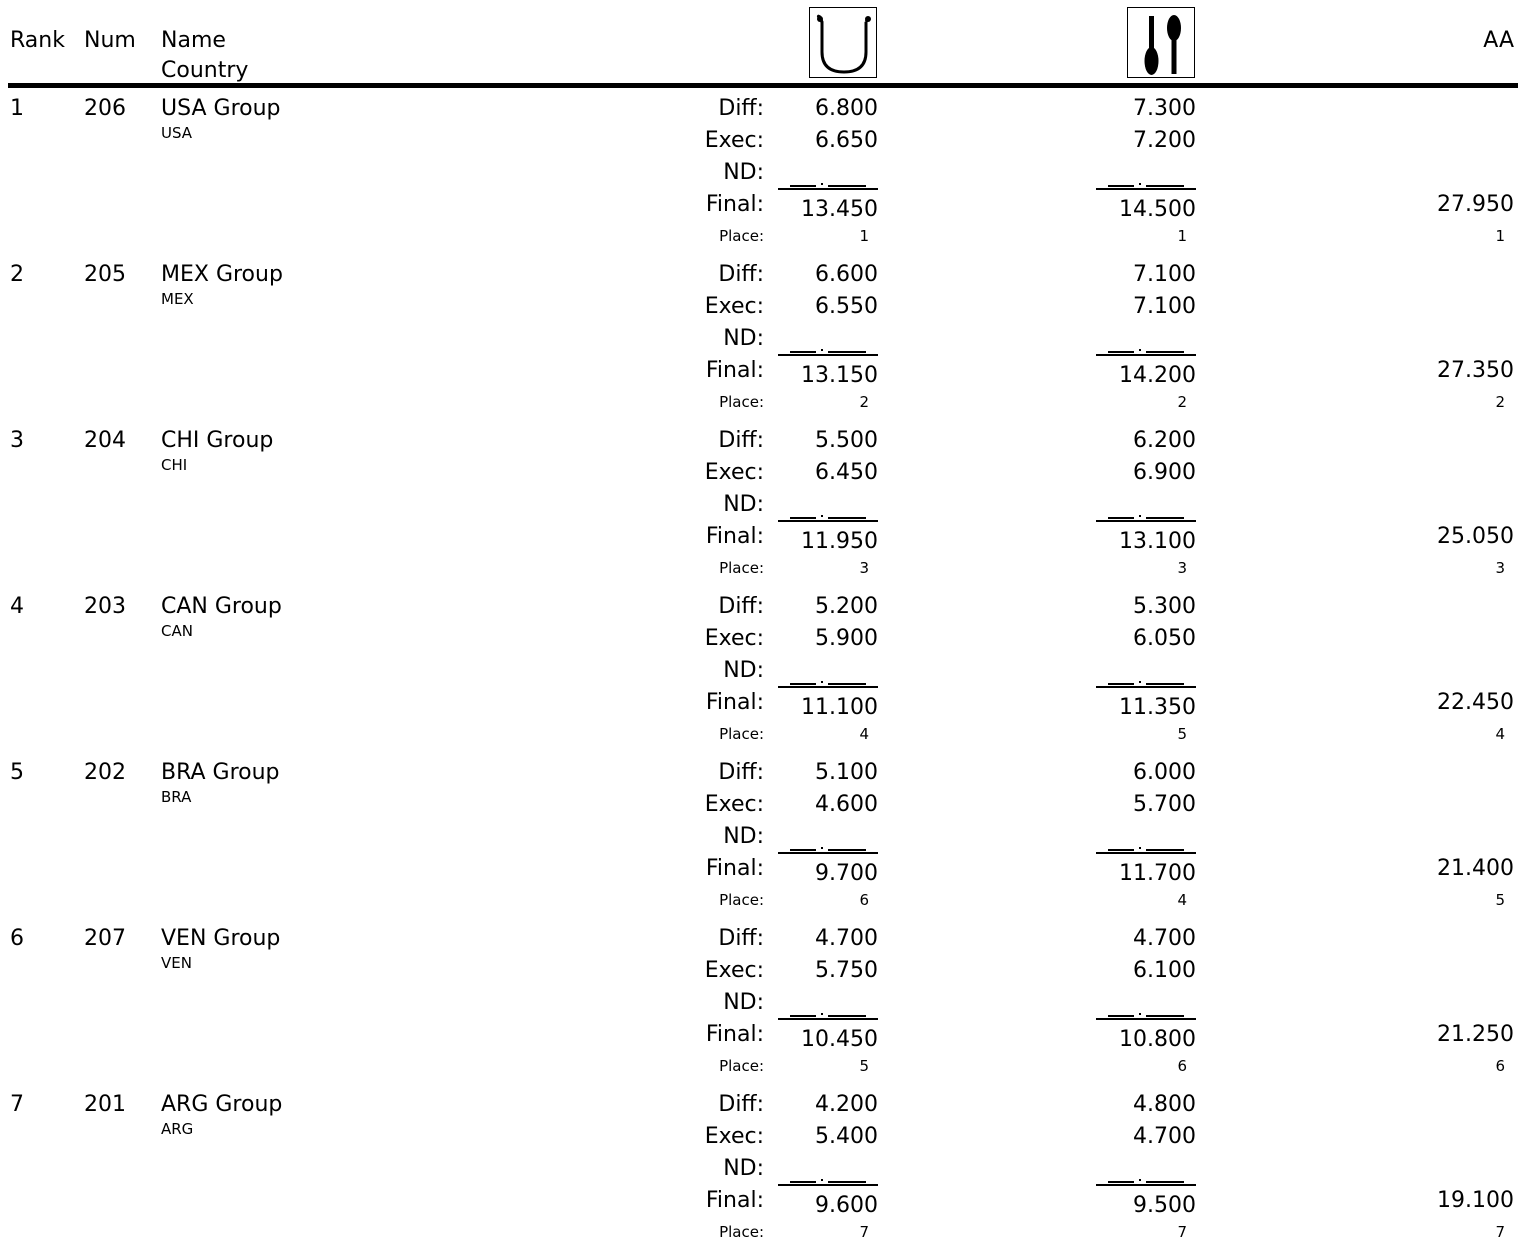 Image resolution: width=1518 pixels, height=1256 pixels. Describe the element at coordinates (17, 938) in the screenshot. I see `rank-cell: 6` at that location.